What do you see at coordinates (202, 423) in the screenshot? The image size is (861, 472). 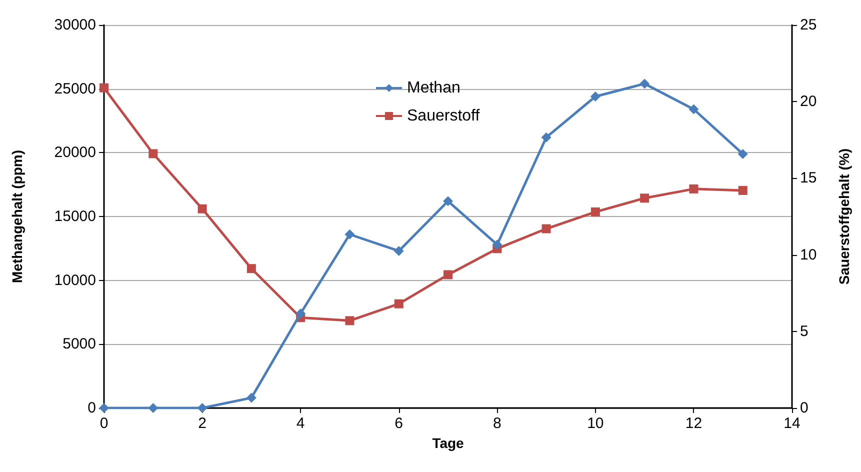 I see `x-tick-label: 2` at bounding box center [202, 423].